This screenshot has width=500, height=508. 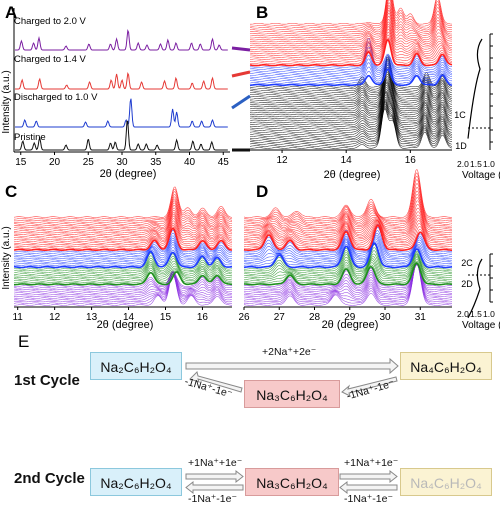 What do you see at coordinates (467, 263) in the screenshot?
I see `panel-d-label-2c: 2C` at bounding box center [467, 263].